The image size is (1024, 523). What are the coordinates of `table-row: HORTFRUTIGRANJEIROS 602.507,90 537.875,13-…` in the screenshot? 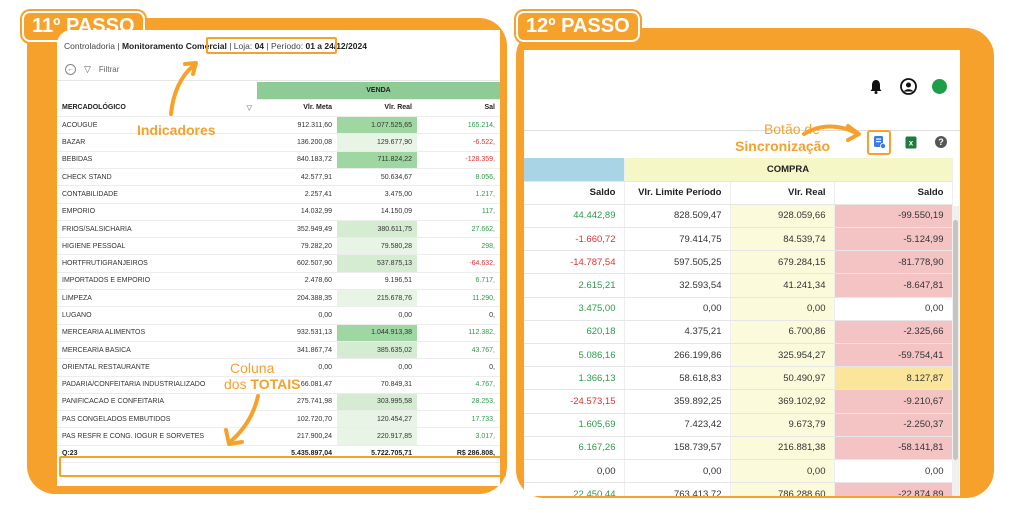 It's located at (278, 263).